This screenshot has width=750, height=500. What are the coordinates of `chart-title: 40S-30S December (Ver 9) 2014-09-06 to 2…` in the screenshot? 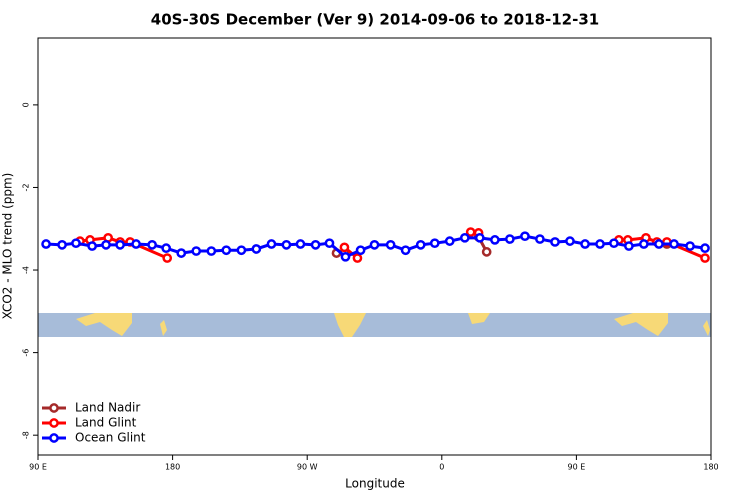 It's located at (375, 20).